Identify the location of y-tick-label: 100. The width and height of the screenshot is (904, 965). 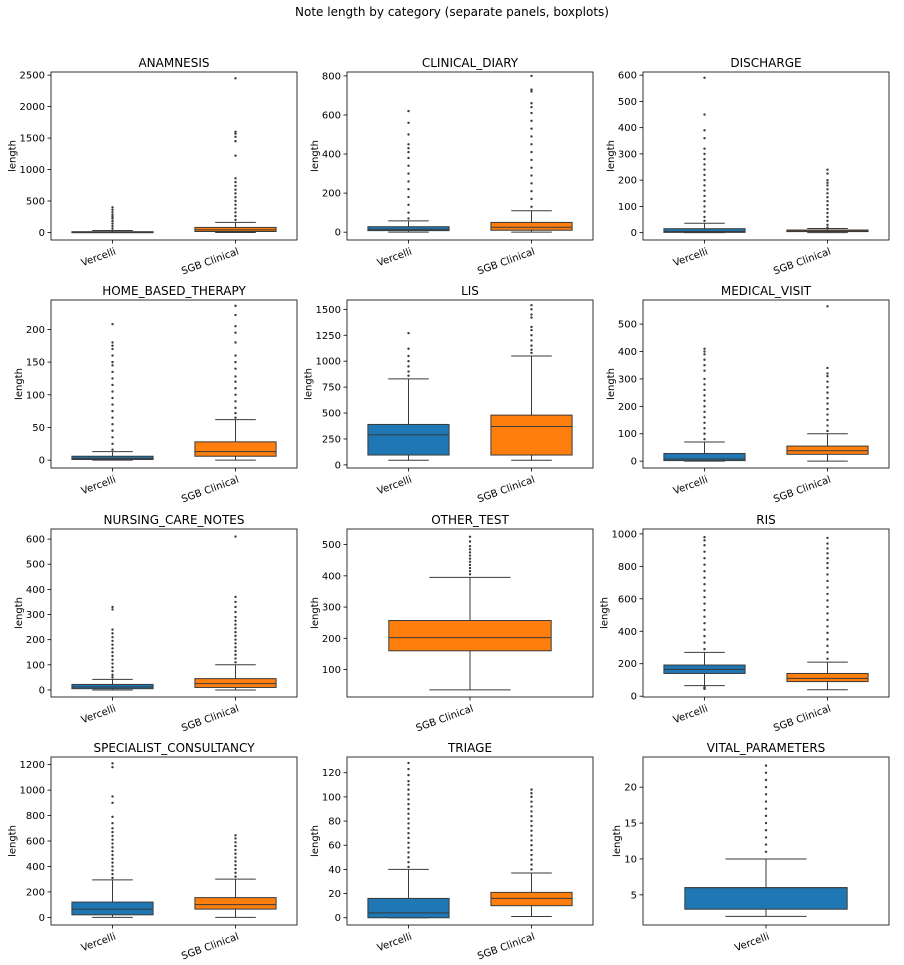
(627, 434).